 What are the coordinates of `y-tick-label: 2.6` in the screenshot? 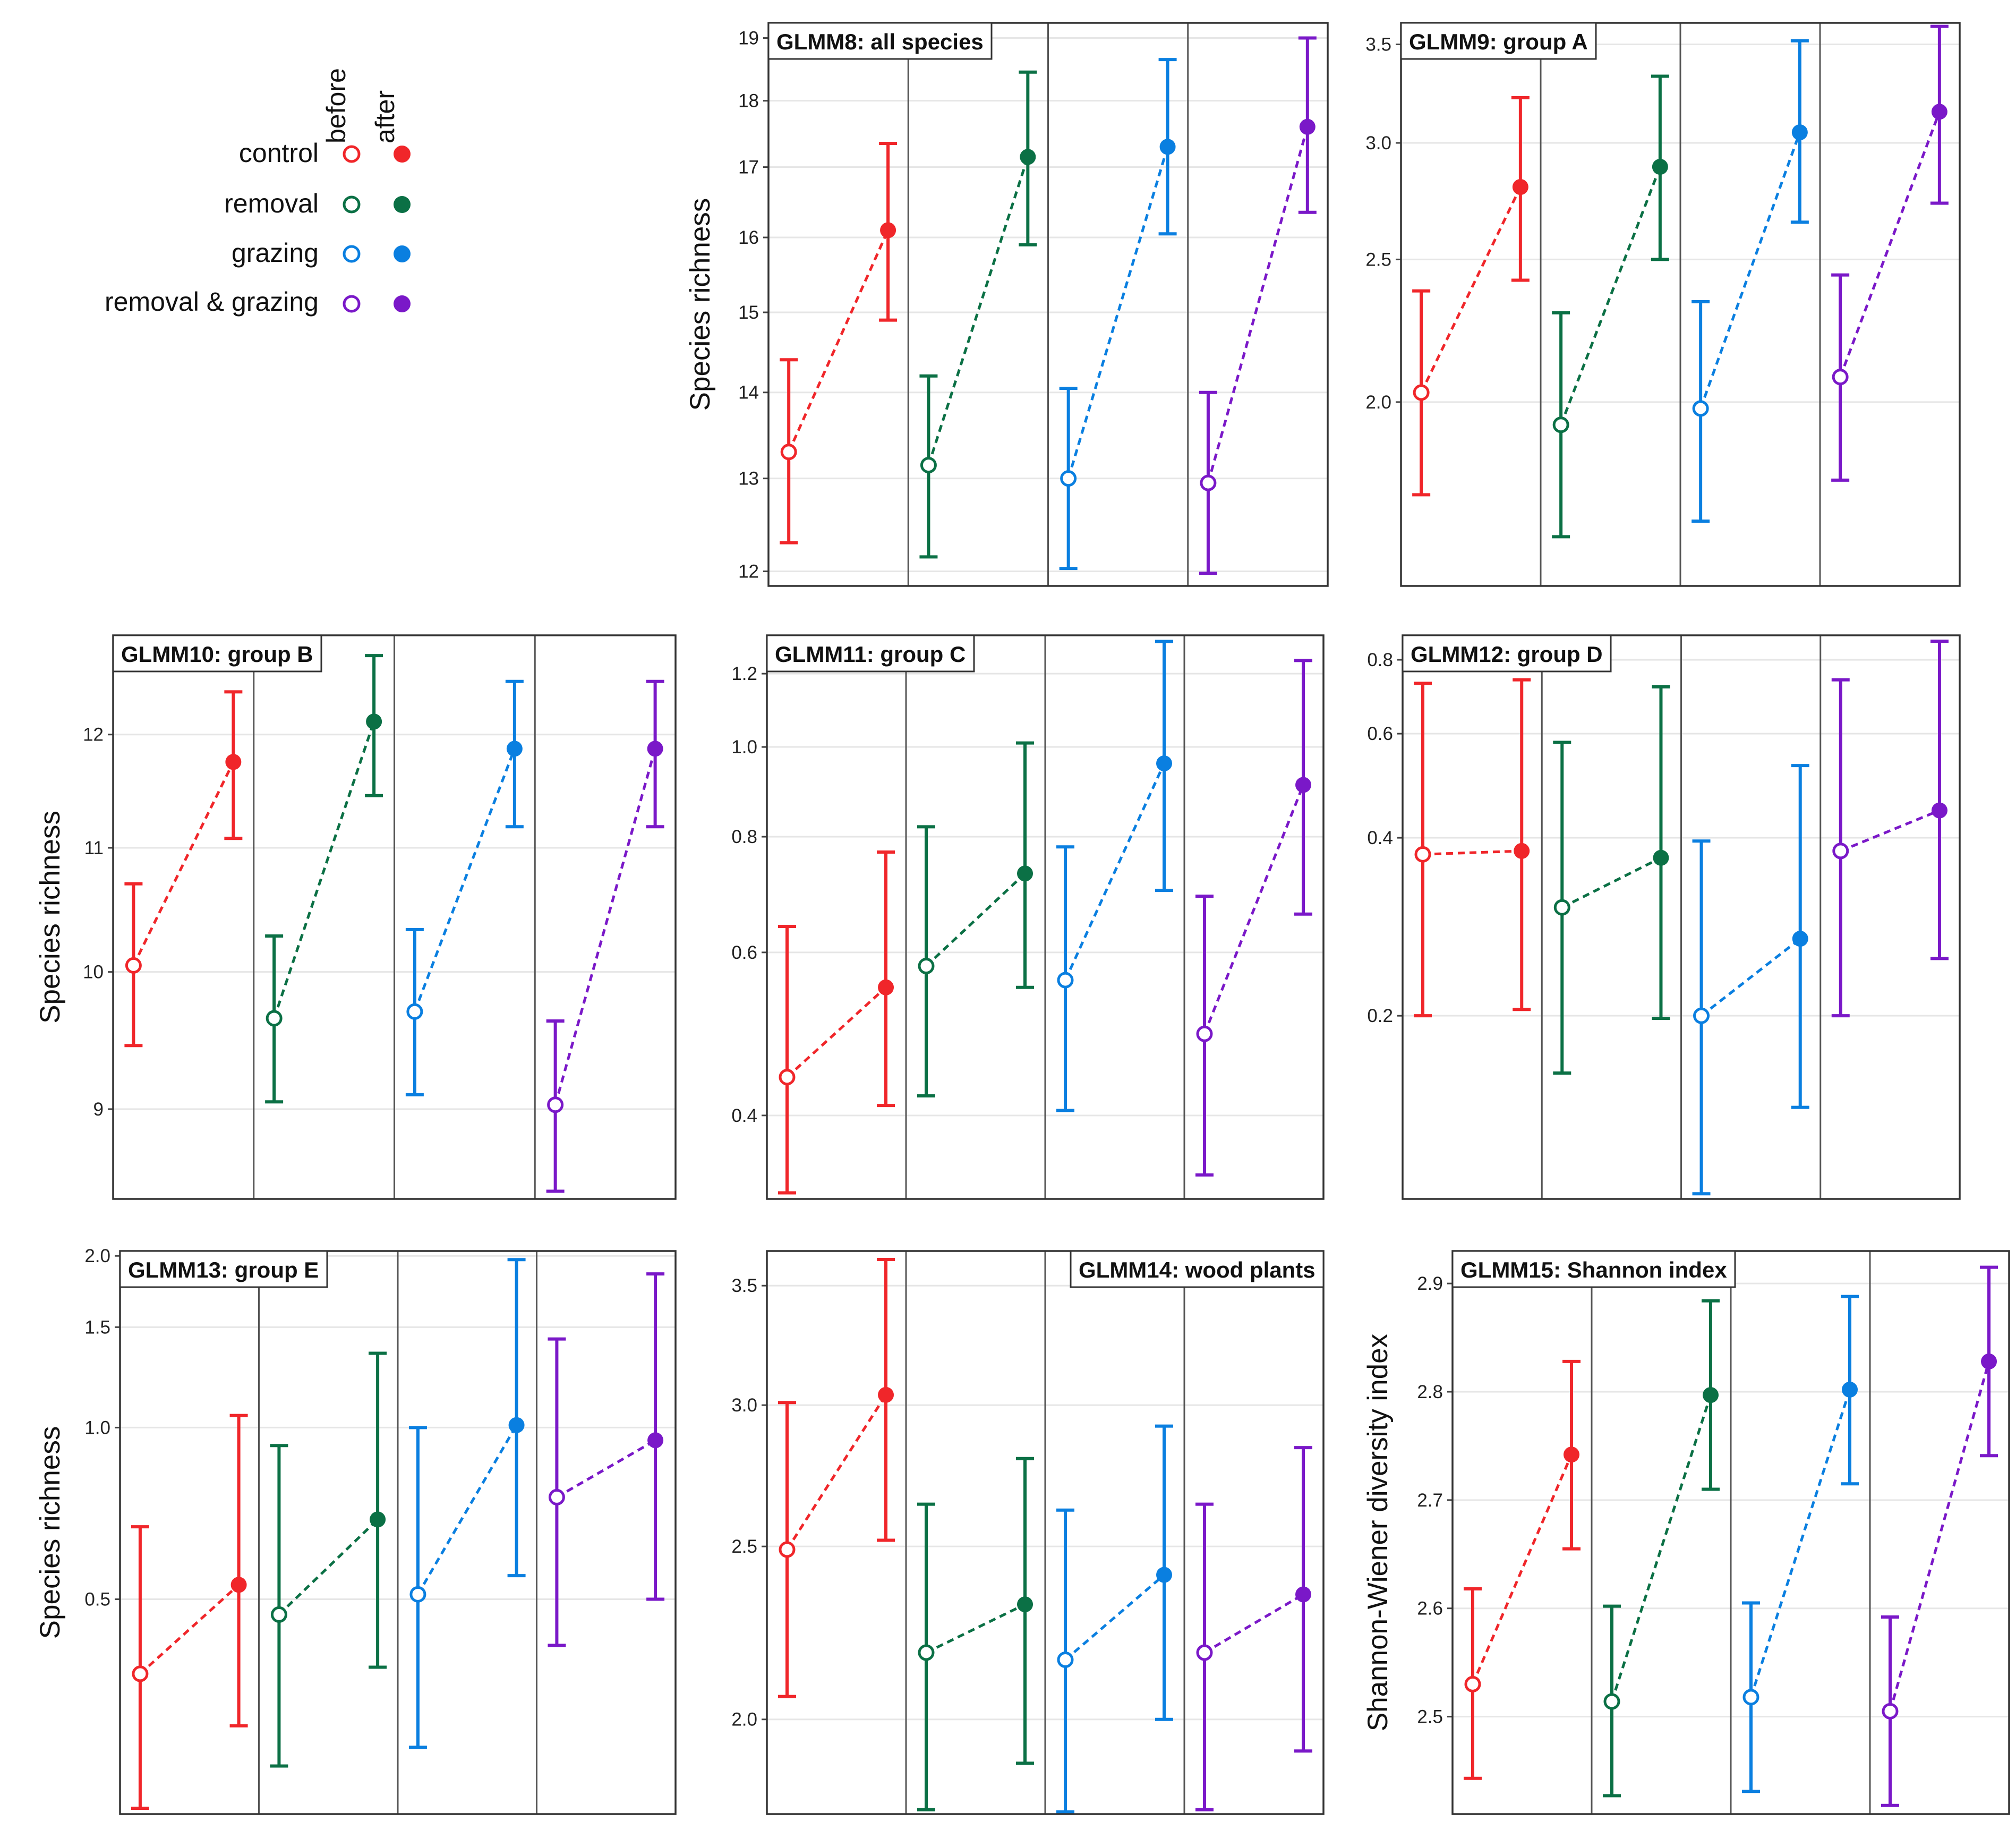 It's located at (1430, 1608).